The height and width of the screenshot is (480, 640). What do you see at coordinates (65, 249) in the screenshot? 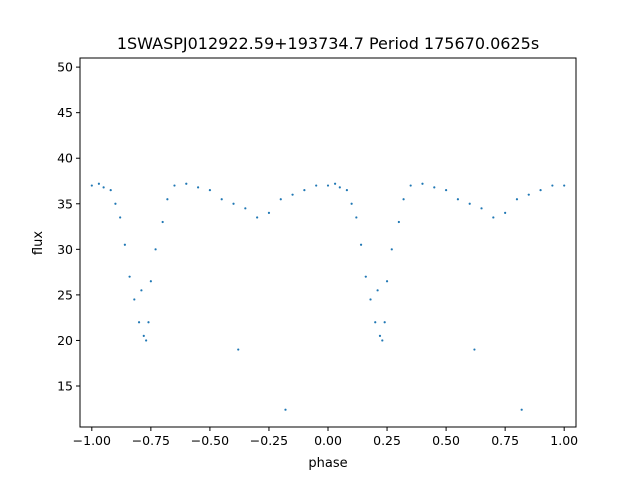
I see `y-tick-label: 30` at bounding box center [65, 249].